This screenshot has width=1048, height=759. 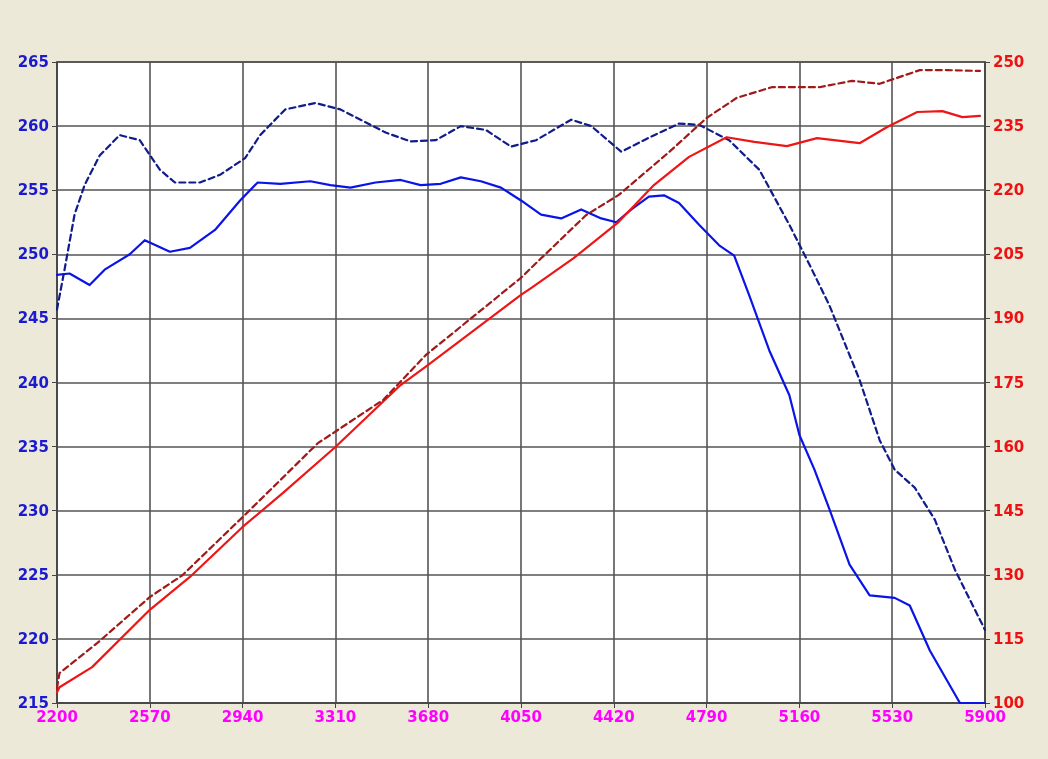 I want to click on y-tick-label: 230, so click(x=33, y=510).